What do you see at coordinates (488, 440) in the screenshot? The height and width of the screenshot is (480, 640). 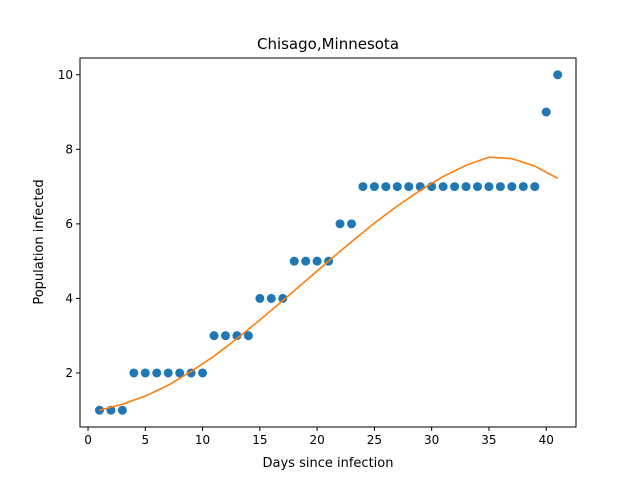 I see `x-tick-label: 35` at bounding box center [488, 440].